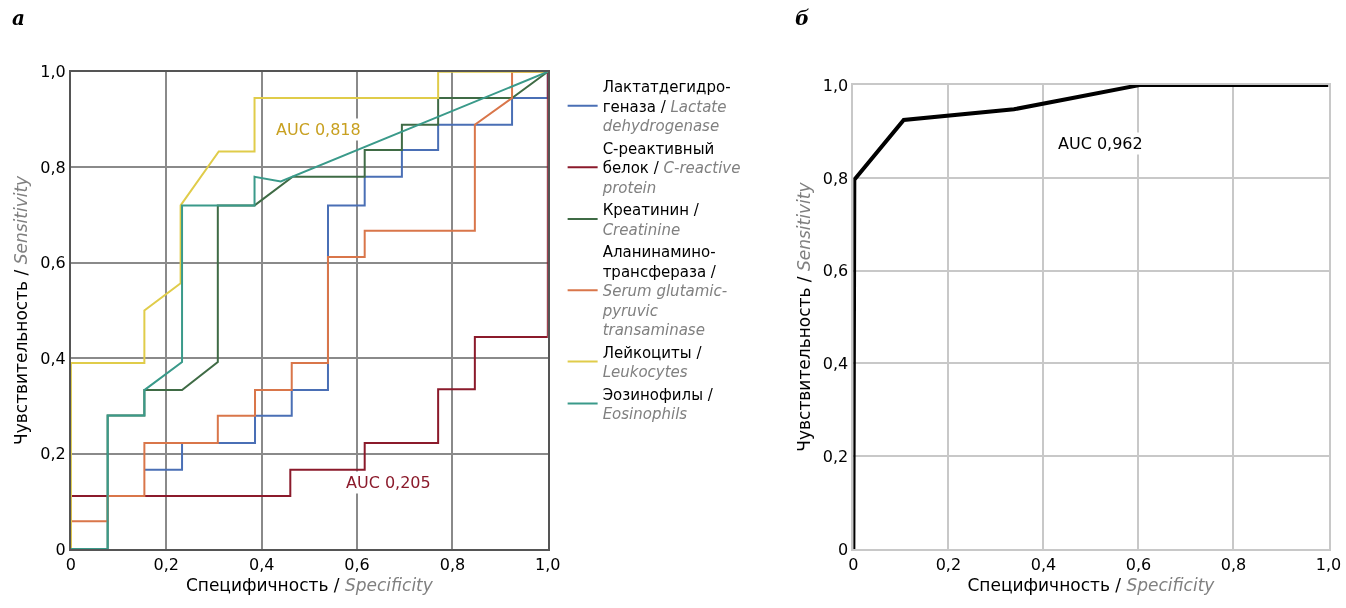 The height and width of the screenshot is (608, 1346). Describe the element at coordinates (651, 220) in the screenshot. I see `legend-label: Креатинин / Creatinine` at that location.